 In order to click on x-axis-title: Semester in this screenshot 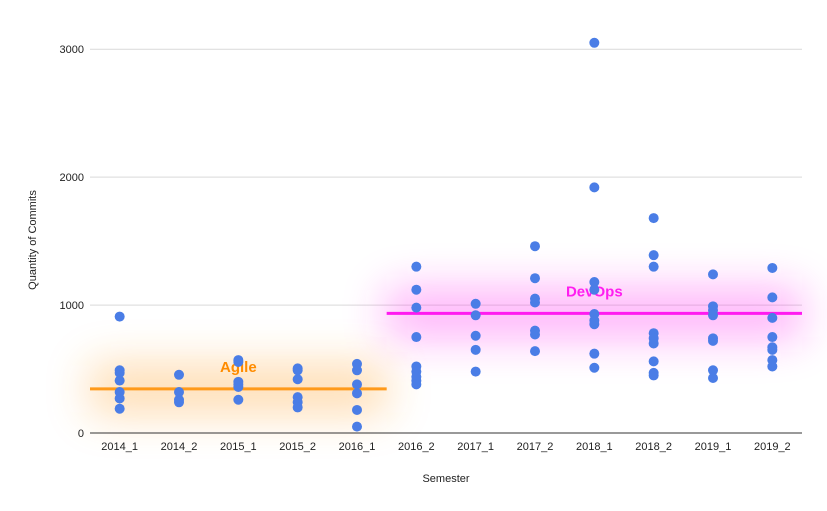, I will do `click(445, 479)`.